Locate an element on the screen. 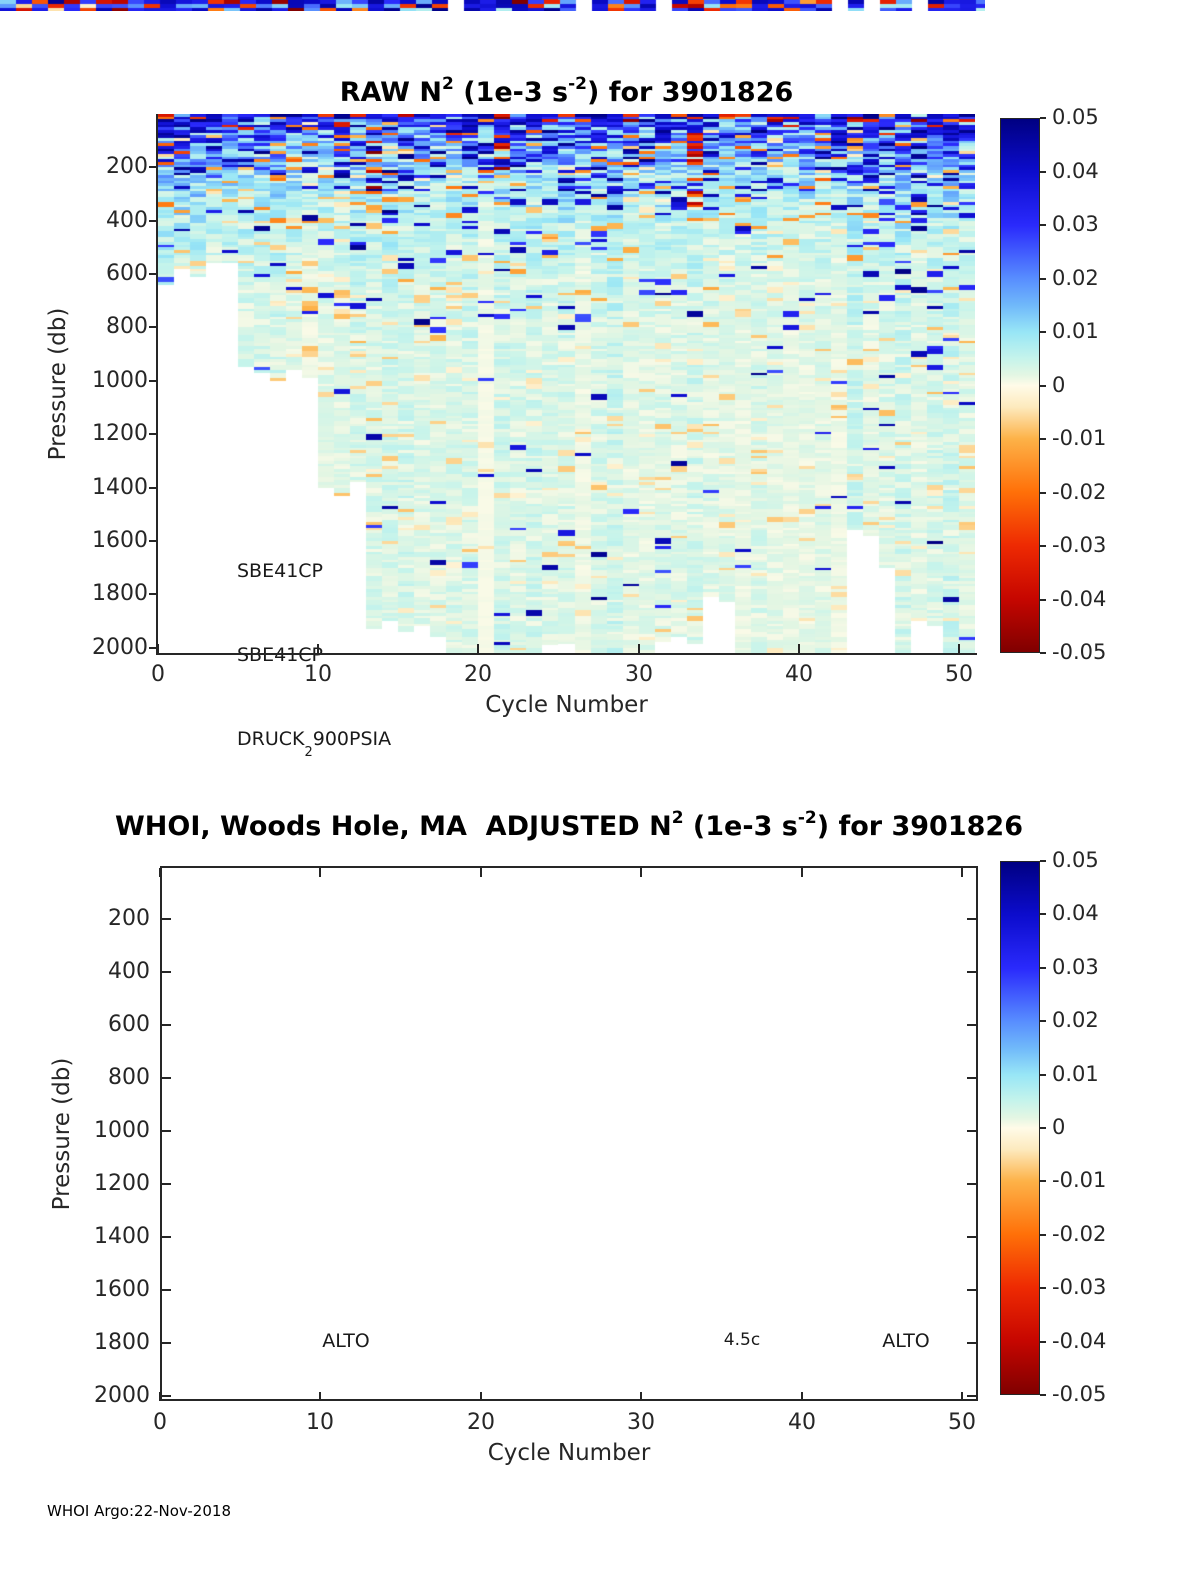  colorbar-tick-label: -0.03 is located at coordinates (1079, 1287).